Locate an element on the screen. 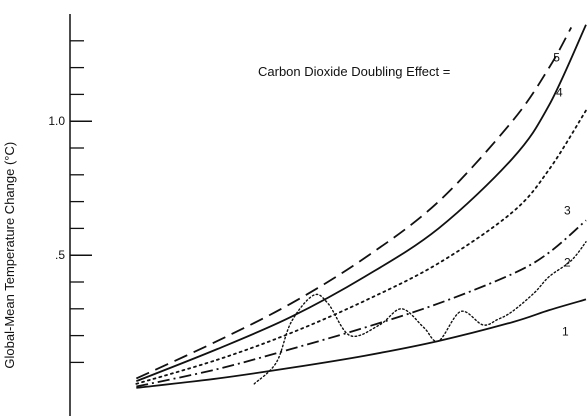 This screenshot has height=416, width=588. y-axis-label: Global-Mean Temperature Change (°C) is located at coordinates (9, 255).